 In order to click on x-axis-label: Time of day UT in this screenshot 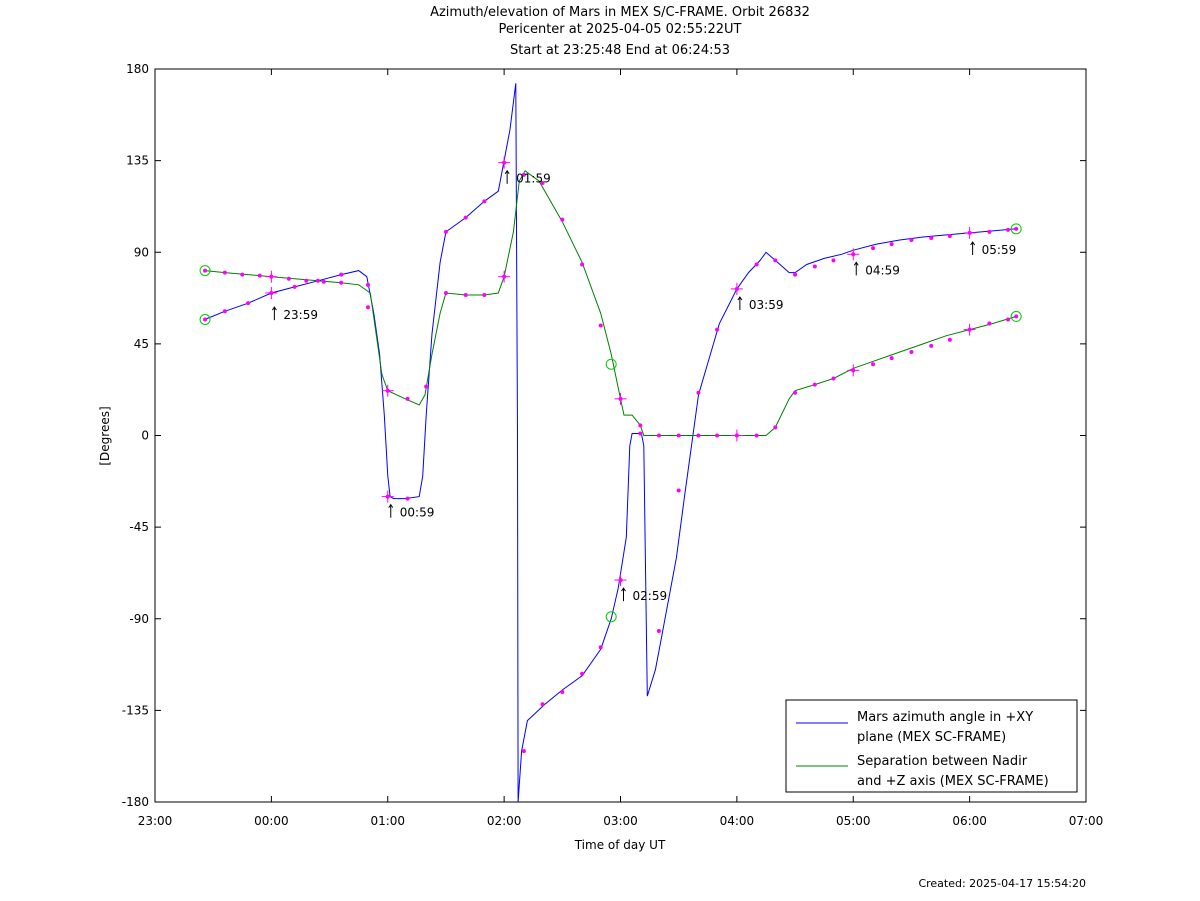, I will do `click(620, 845)`.